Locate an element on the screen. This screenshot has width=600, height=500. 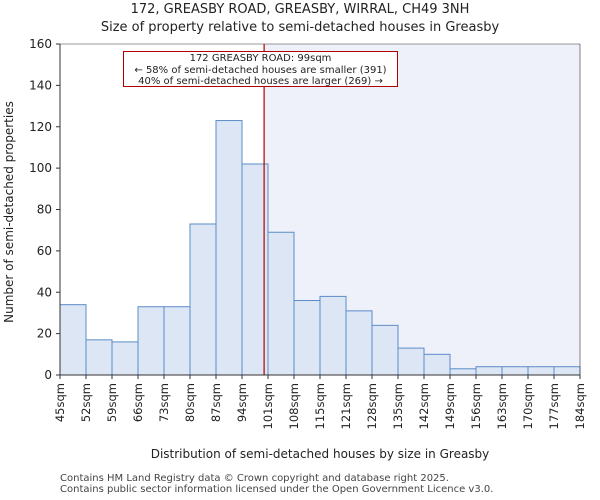
y-tick-label: 100 is located at coordinates (40, 168).